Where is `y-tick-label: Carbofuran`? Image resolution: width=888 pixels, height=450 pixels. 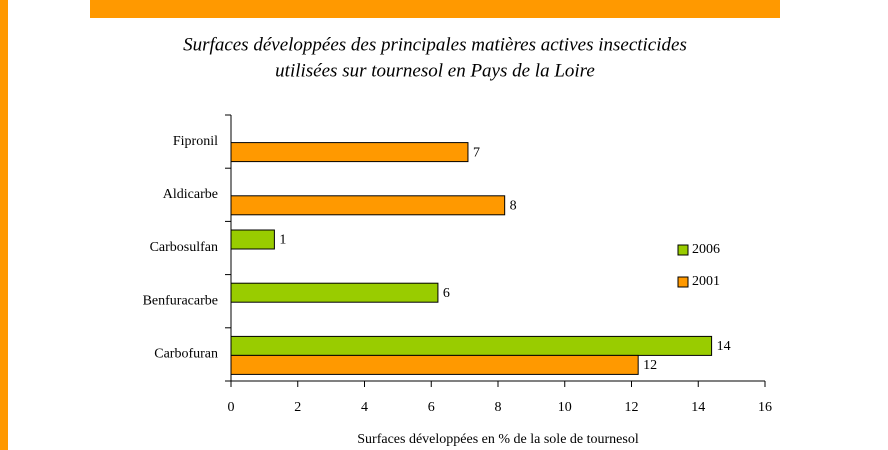
y-tick-label: Carbofuran is located at coordinates (186, 354).